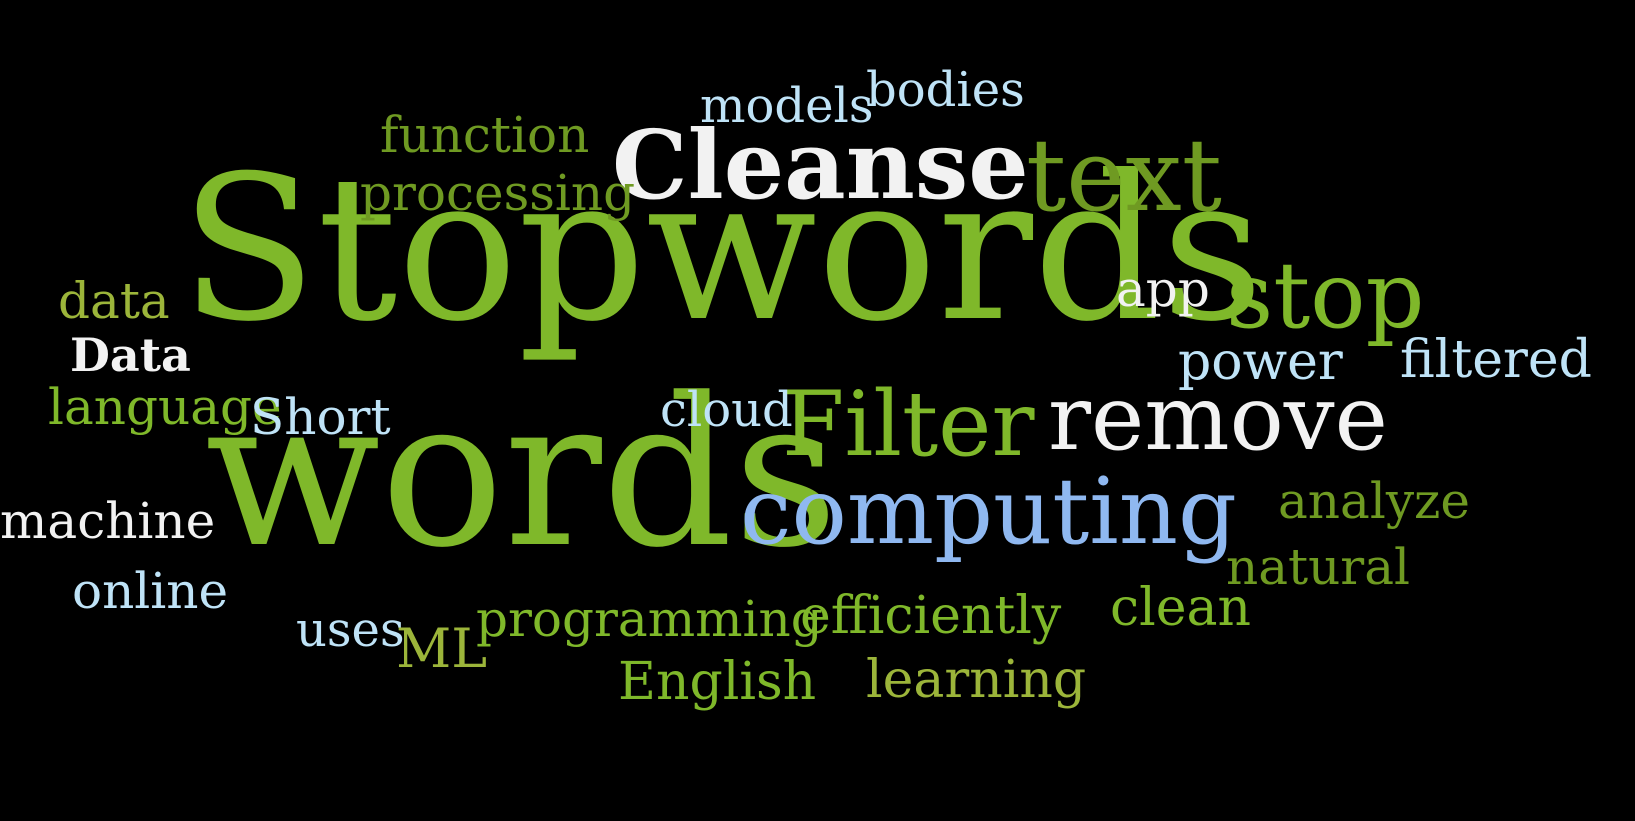  I want to click on word-clean: clean, so click(1181, 608).